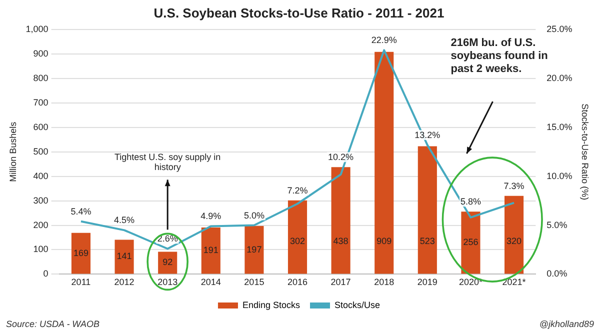  What do you see at coordinates (427, 135) in the screenshot?
I see `data-label: 13.2%` at bounding box center [427, 135].